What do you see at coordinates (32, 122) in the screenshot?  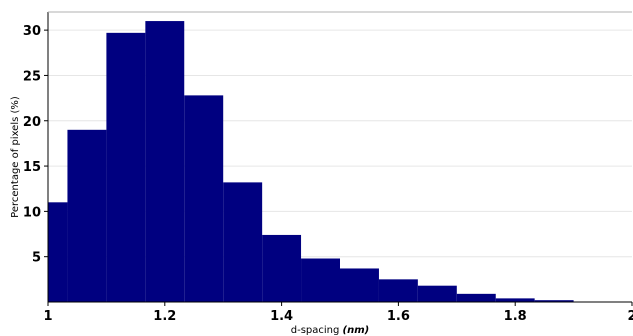 I see `y-tick-label: 20` at bounding box center [32, 122].